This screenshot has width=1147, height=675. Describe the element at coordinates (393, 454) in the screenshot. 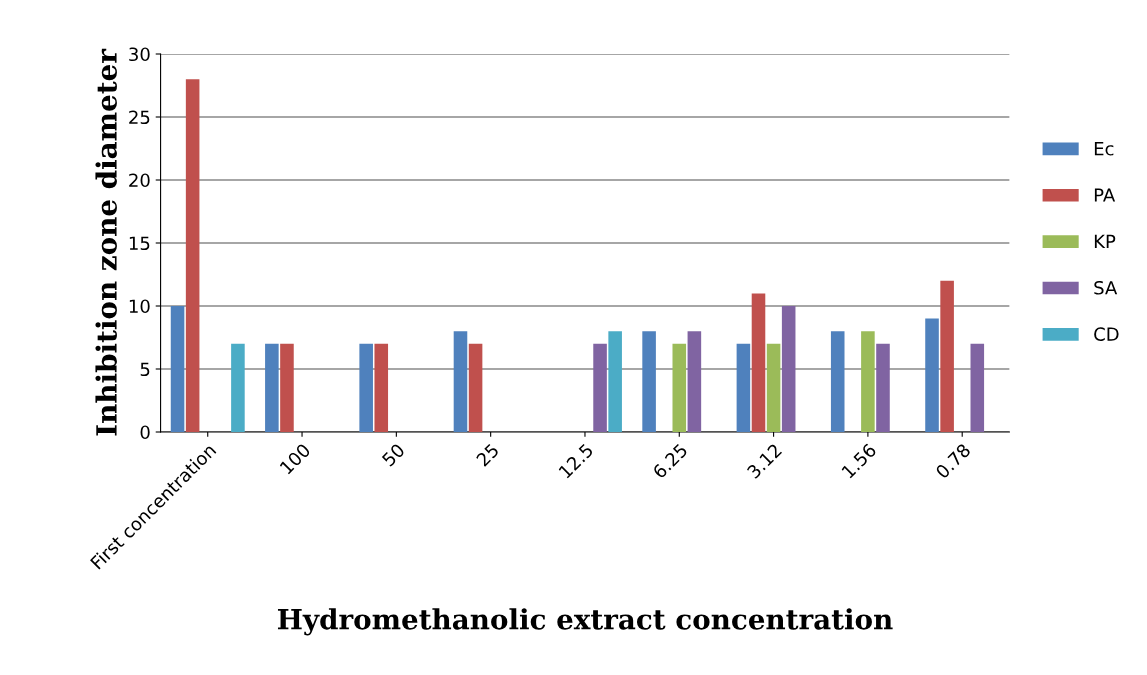

I see `x-tick-label: 50` at that location.